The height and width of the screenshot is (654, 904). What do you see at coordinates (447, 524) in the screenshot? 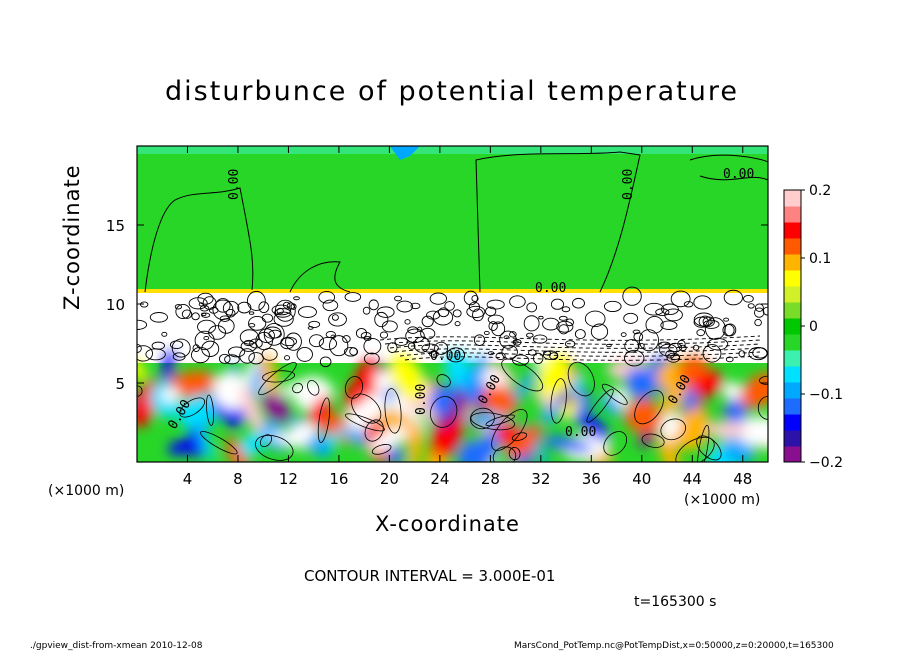
I see `x-axis-label: X-coordinate` at bounding box center [447, 524].